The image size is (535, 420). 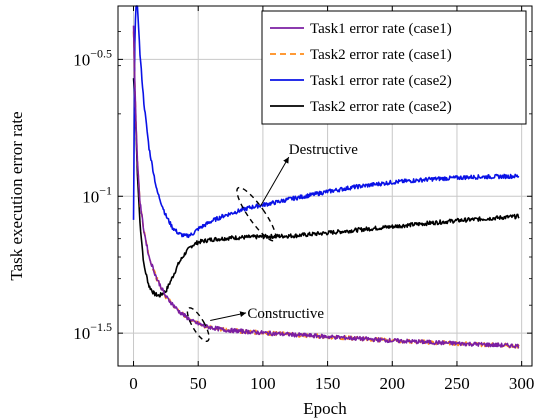 I want to click on legend-label-2: Task2 error rate (case1), so click(x=381, y=55).